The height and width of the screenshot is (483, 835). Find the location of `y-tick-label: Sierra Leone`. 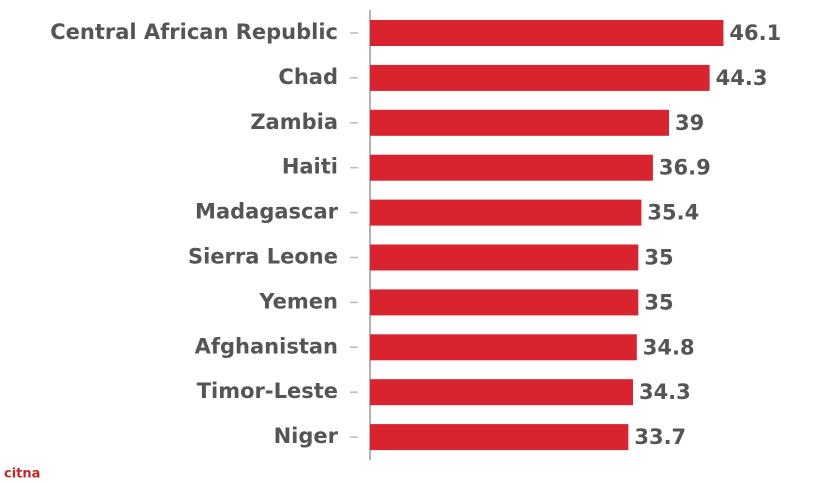

y-tick-label: Sierra Leone is located at coordinates (263, 257).